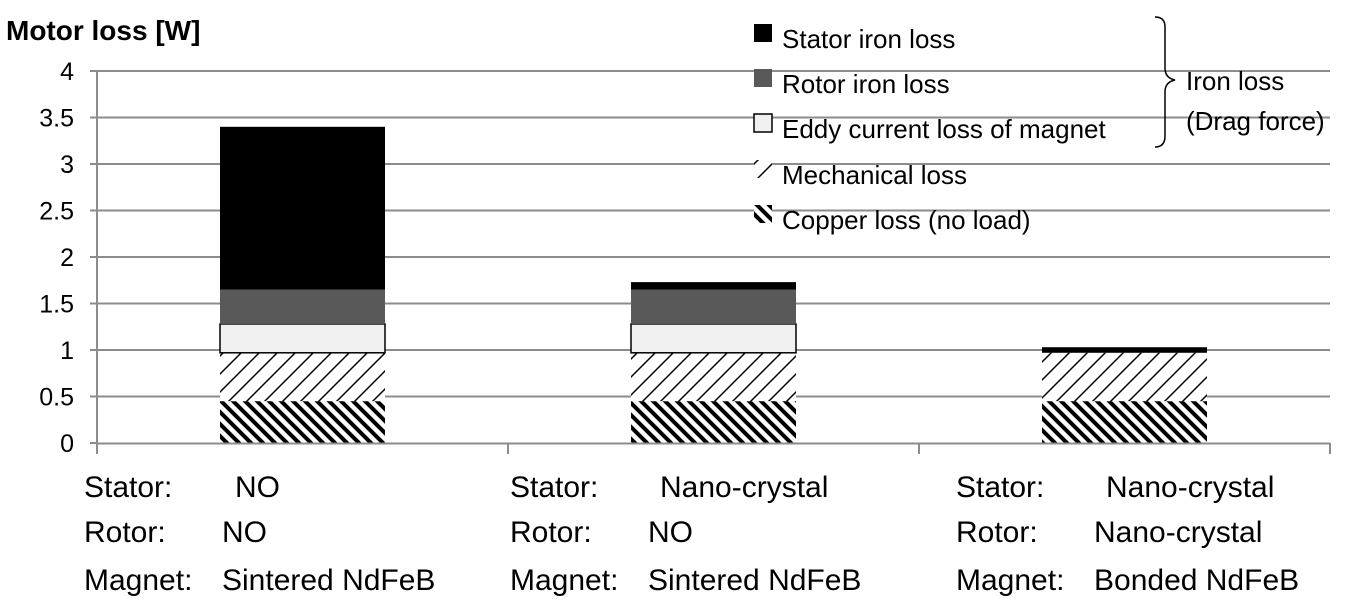 The image size is (1358, 600). Describe the element at coordinates (67, 165) in the screenshot. I see `y-tick-label: 3` at that location.